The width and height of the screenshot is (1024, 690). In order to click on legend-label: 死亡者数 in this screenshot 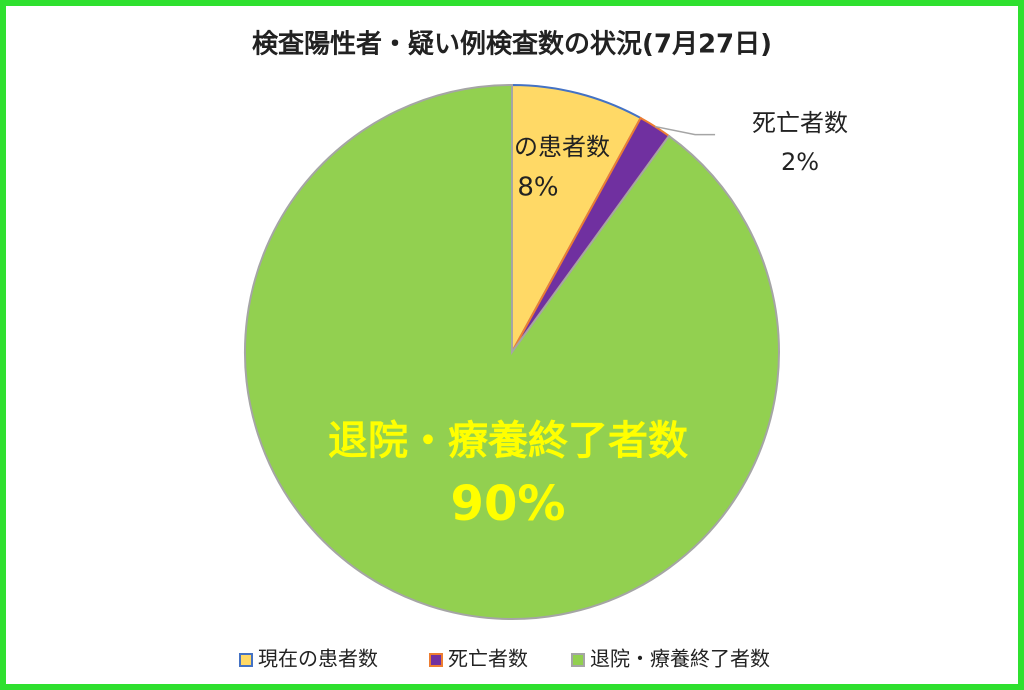, I will do `click(488, 659)`.